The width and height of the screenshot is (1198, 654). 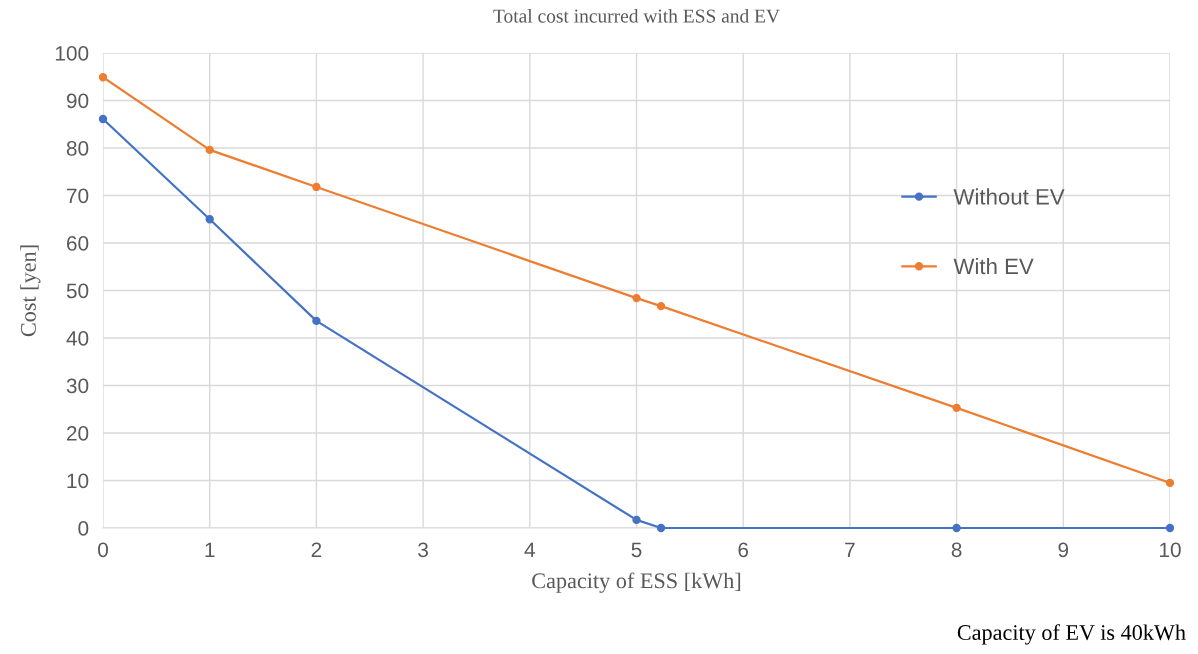 What do you see at coordinates (956, 550) in the screenshot?
I see `x-tick-label: 8` at bounding box center [956, 550].